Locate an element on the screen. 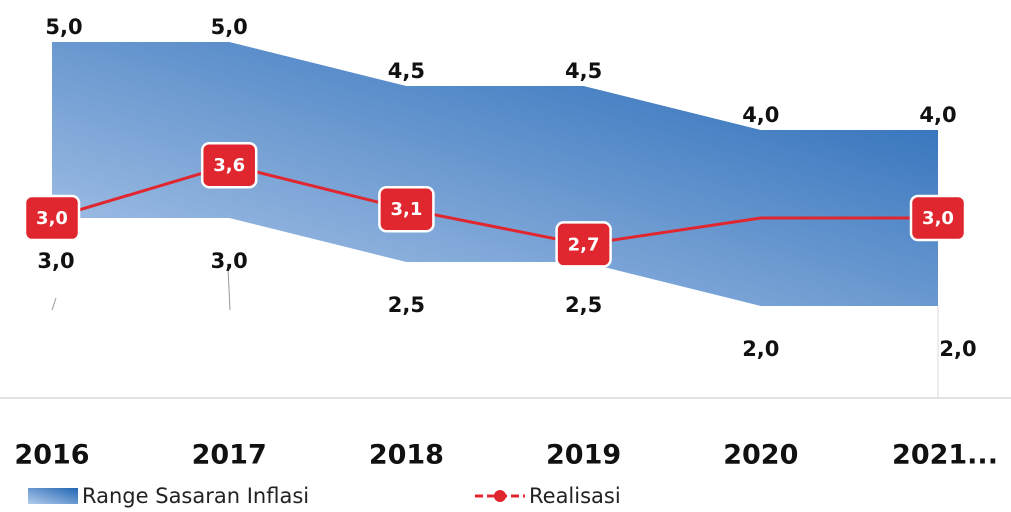  point-label: 3,6 is located at coordinates (229, 165).